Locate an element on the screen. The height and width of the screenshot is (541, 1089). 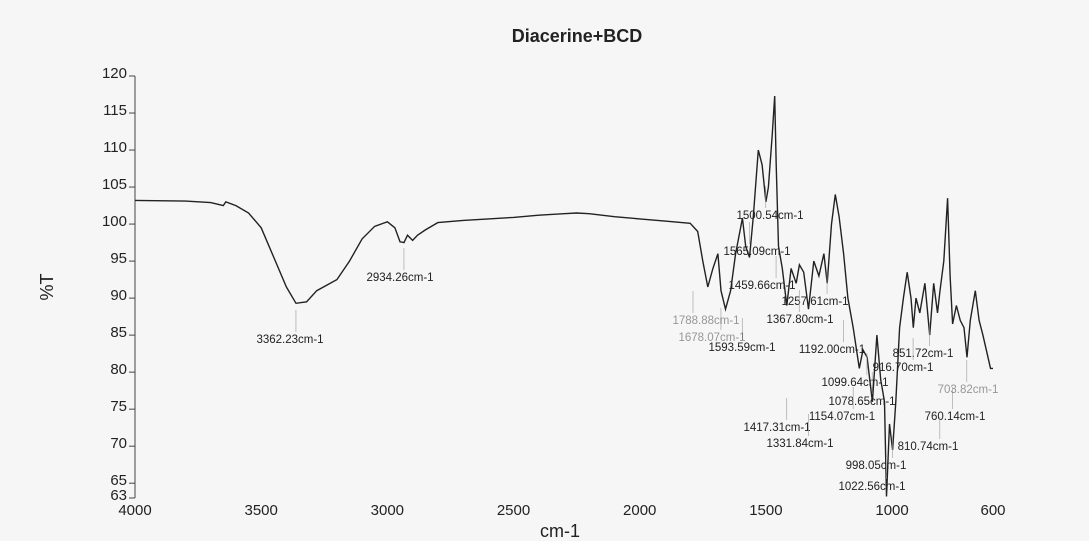
peak-label: 1192.00cm-1 is located at coordinates (832, 350).